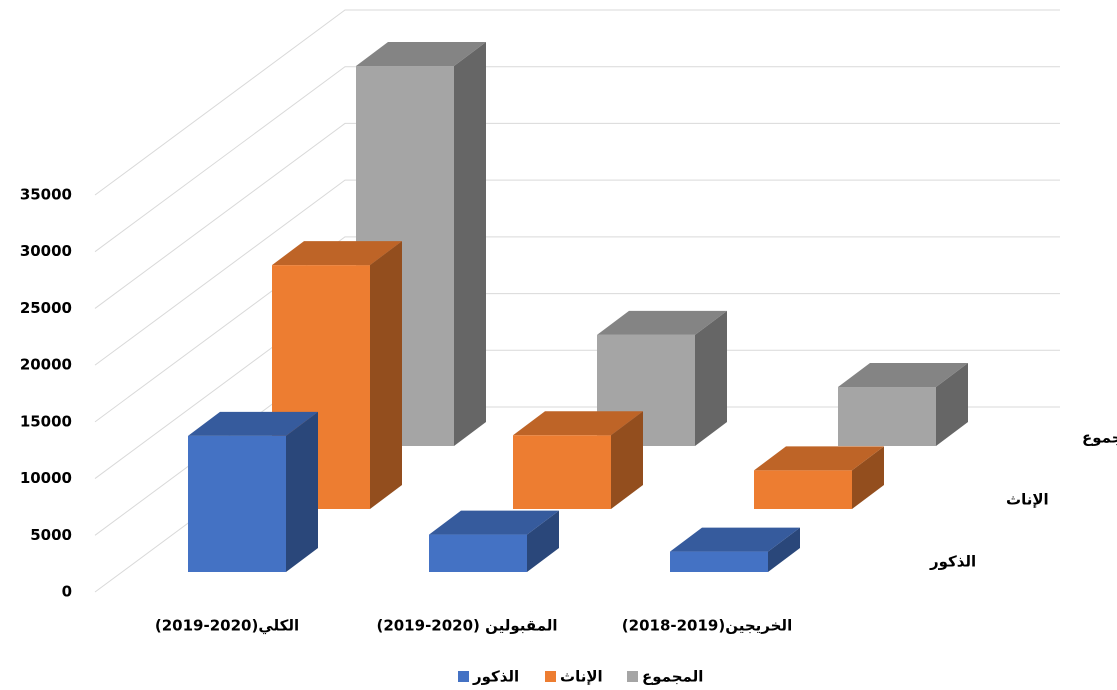  What do you see at coordinates (67, 592) in the screenshot?
I see `y-tick-label: 0` at bounding box center [67, 592].